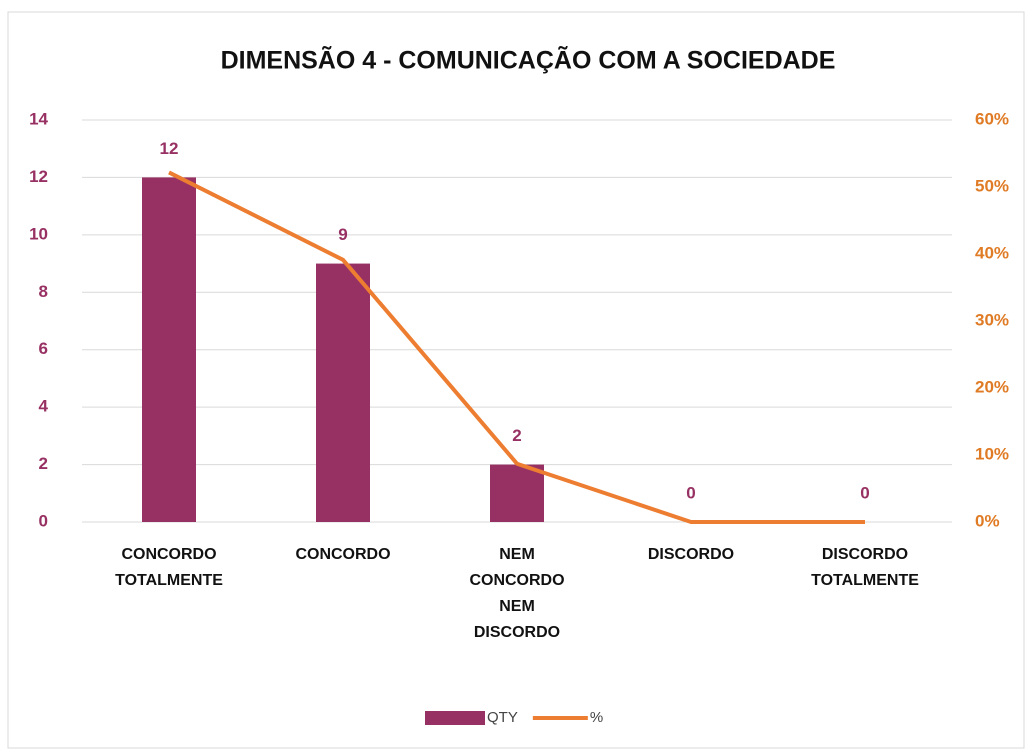  What do you see at coordinates (517, 593) in the screenshot?
I see `x-tick-label: NEM CONCORDO NEM DISCORDO` at bounding box center [517, 593].